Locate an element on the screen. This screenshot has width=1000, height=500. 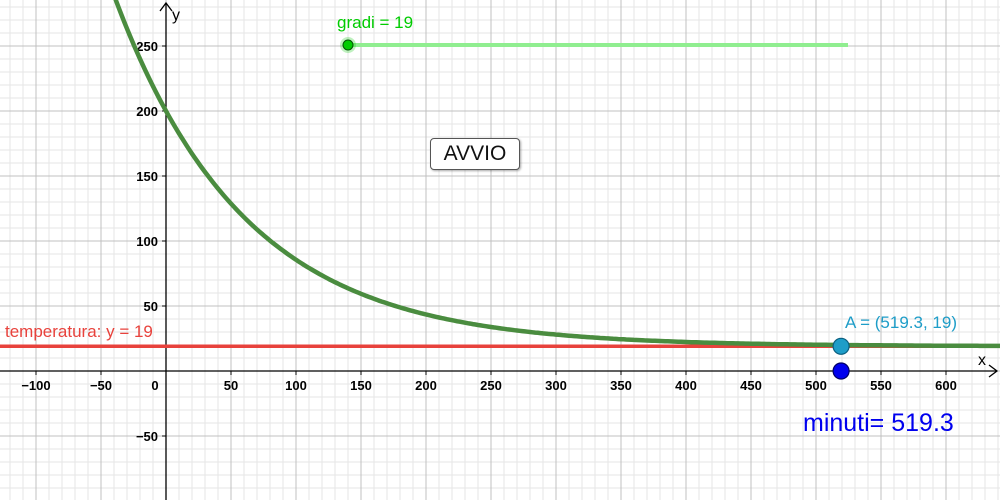
x-tick-label: 450 is located at coordinates (751, 385).